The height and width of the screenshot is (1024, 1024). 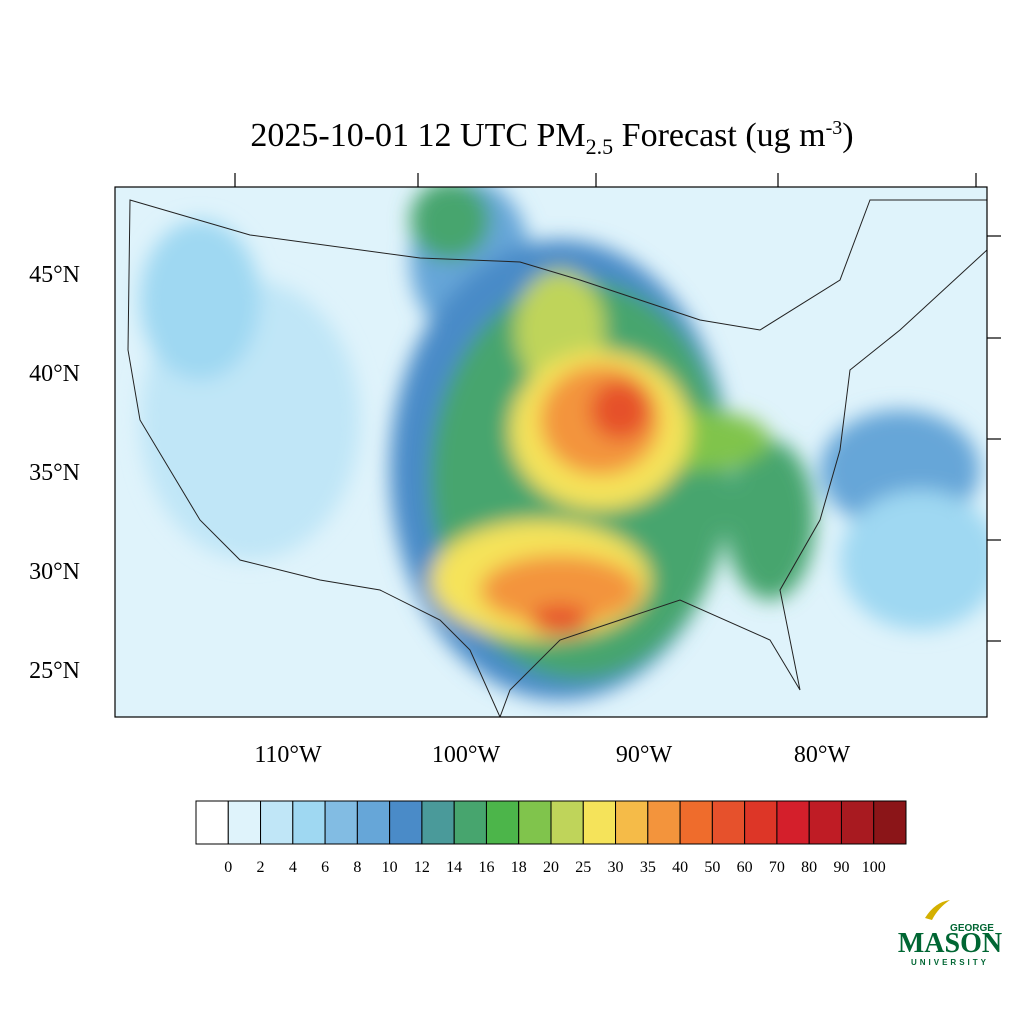 What do you see at coordinates (551, 867) in the screenshot?
I see `colorbar-label: 20` at bounding box center [551, 867].